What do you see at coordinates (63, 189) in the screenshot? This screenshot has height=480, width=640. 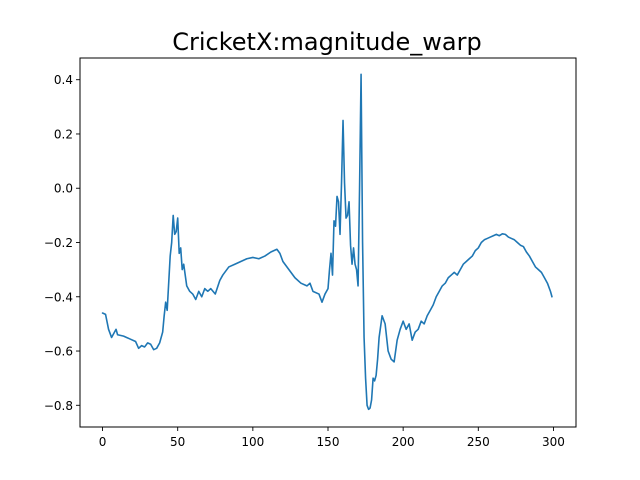 I see `y-tick-label: 0.0` at bounding box center [63, 189].